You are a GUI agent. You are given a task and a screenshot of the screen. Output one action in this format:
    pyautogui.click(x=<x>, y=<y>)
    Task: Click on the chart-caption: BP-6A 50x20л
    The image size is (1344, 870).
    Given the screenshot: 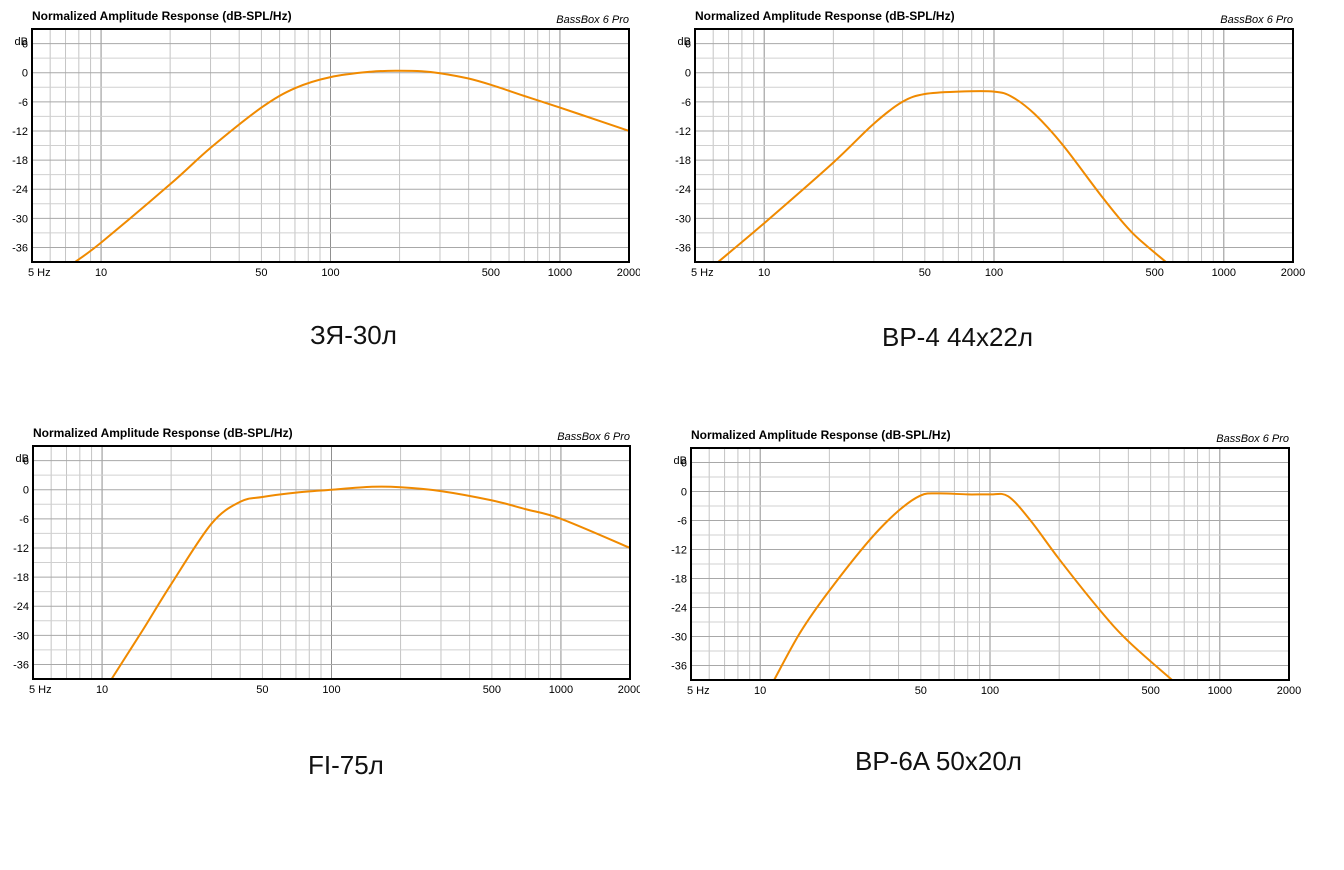 What is the action you would take?
    pyautogui.click(x=938, y=761)
    